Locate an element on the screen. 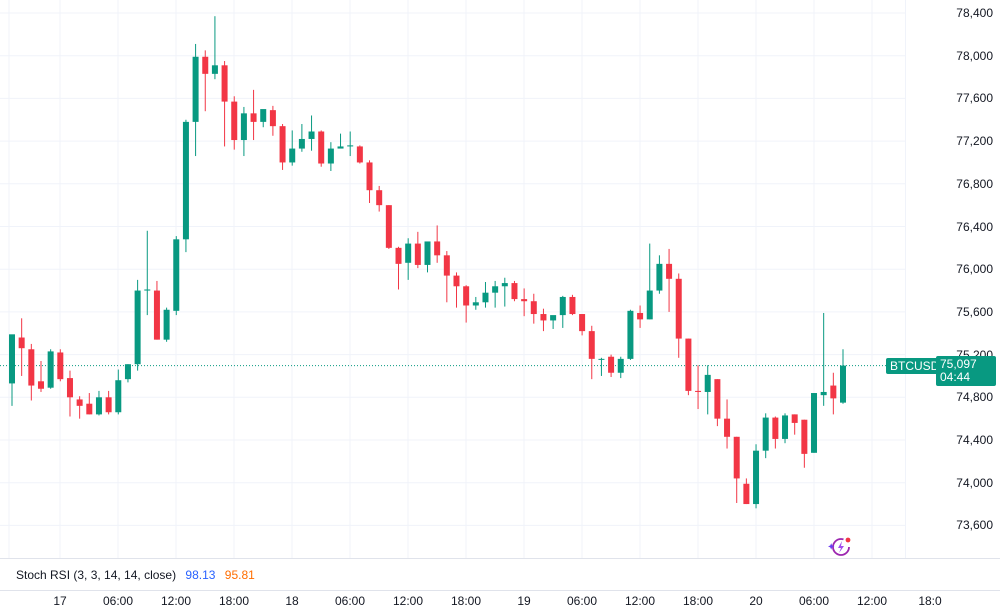  price-axis-label: 73,600 is located at coordinates (974, 525).